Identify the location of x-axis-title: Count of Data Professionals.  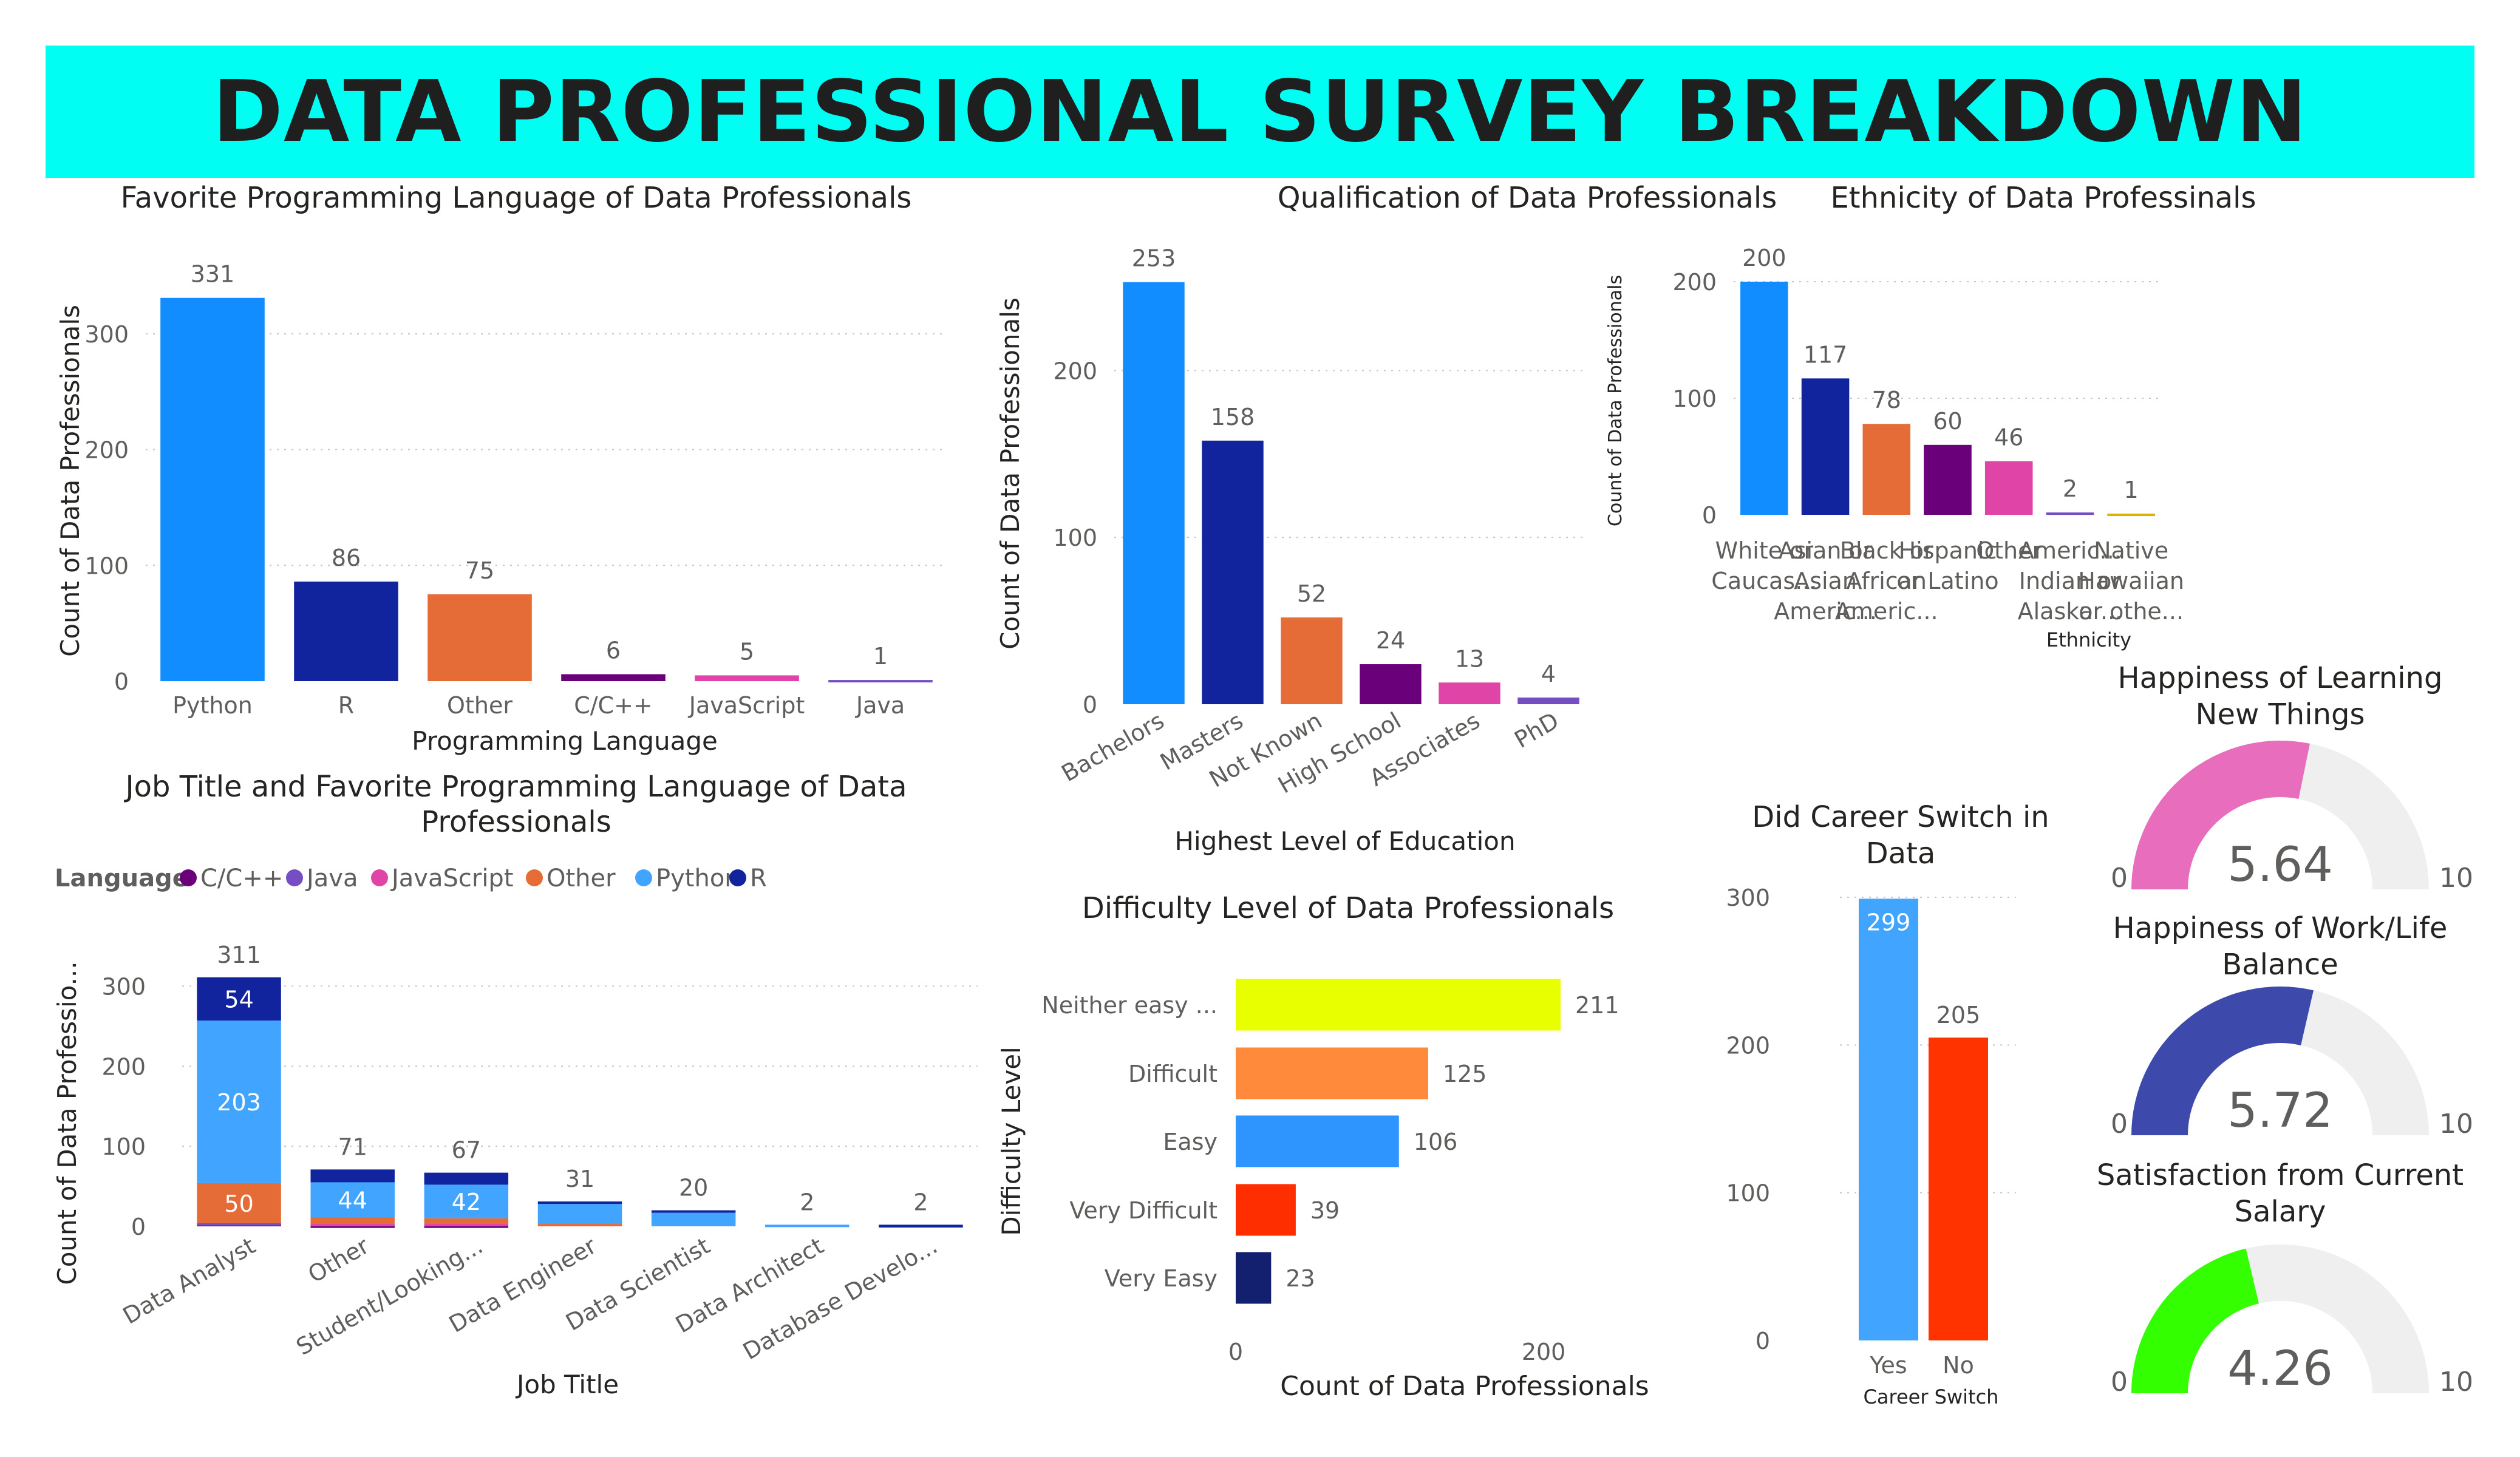
(1464, 1386).